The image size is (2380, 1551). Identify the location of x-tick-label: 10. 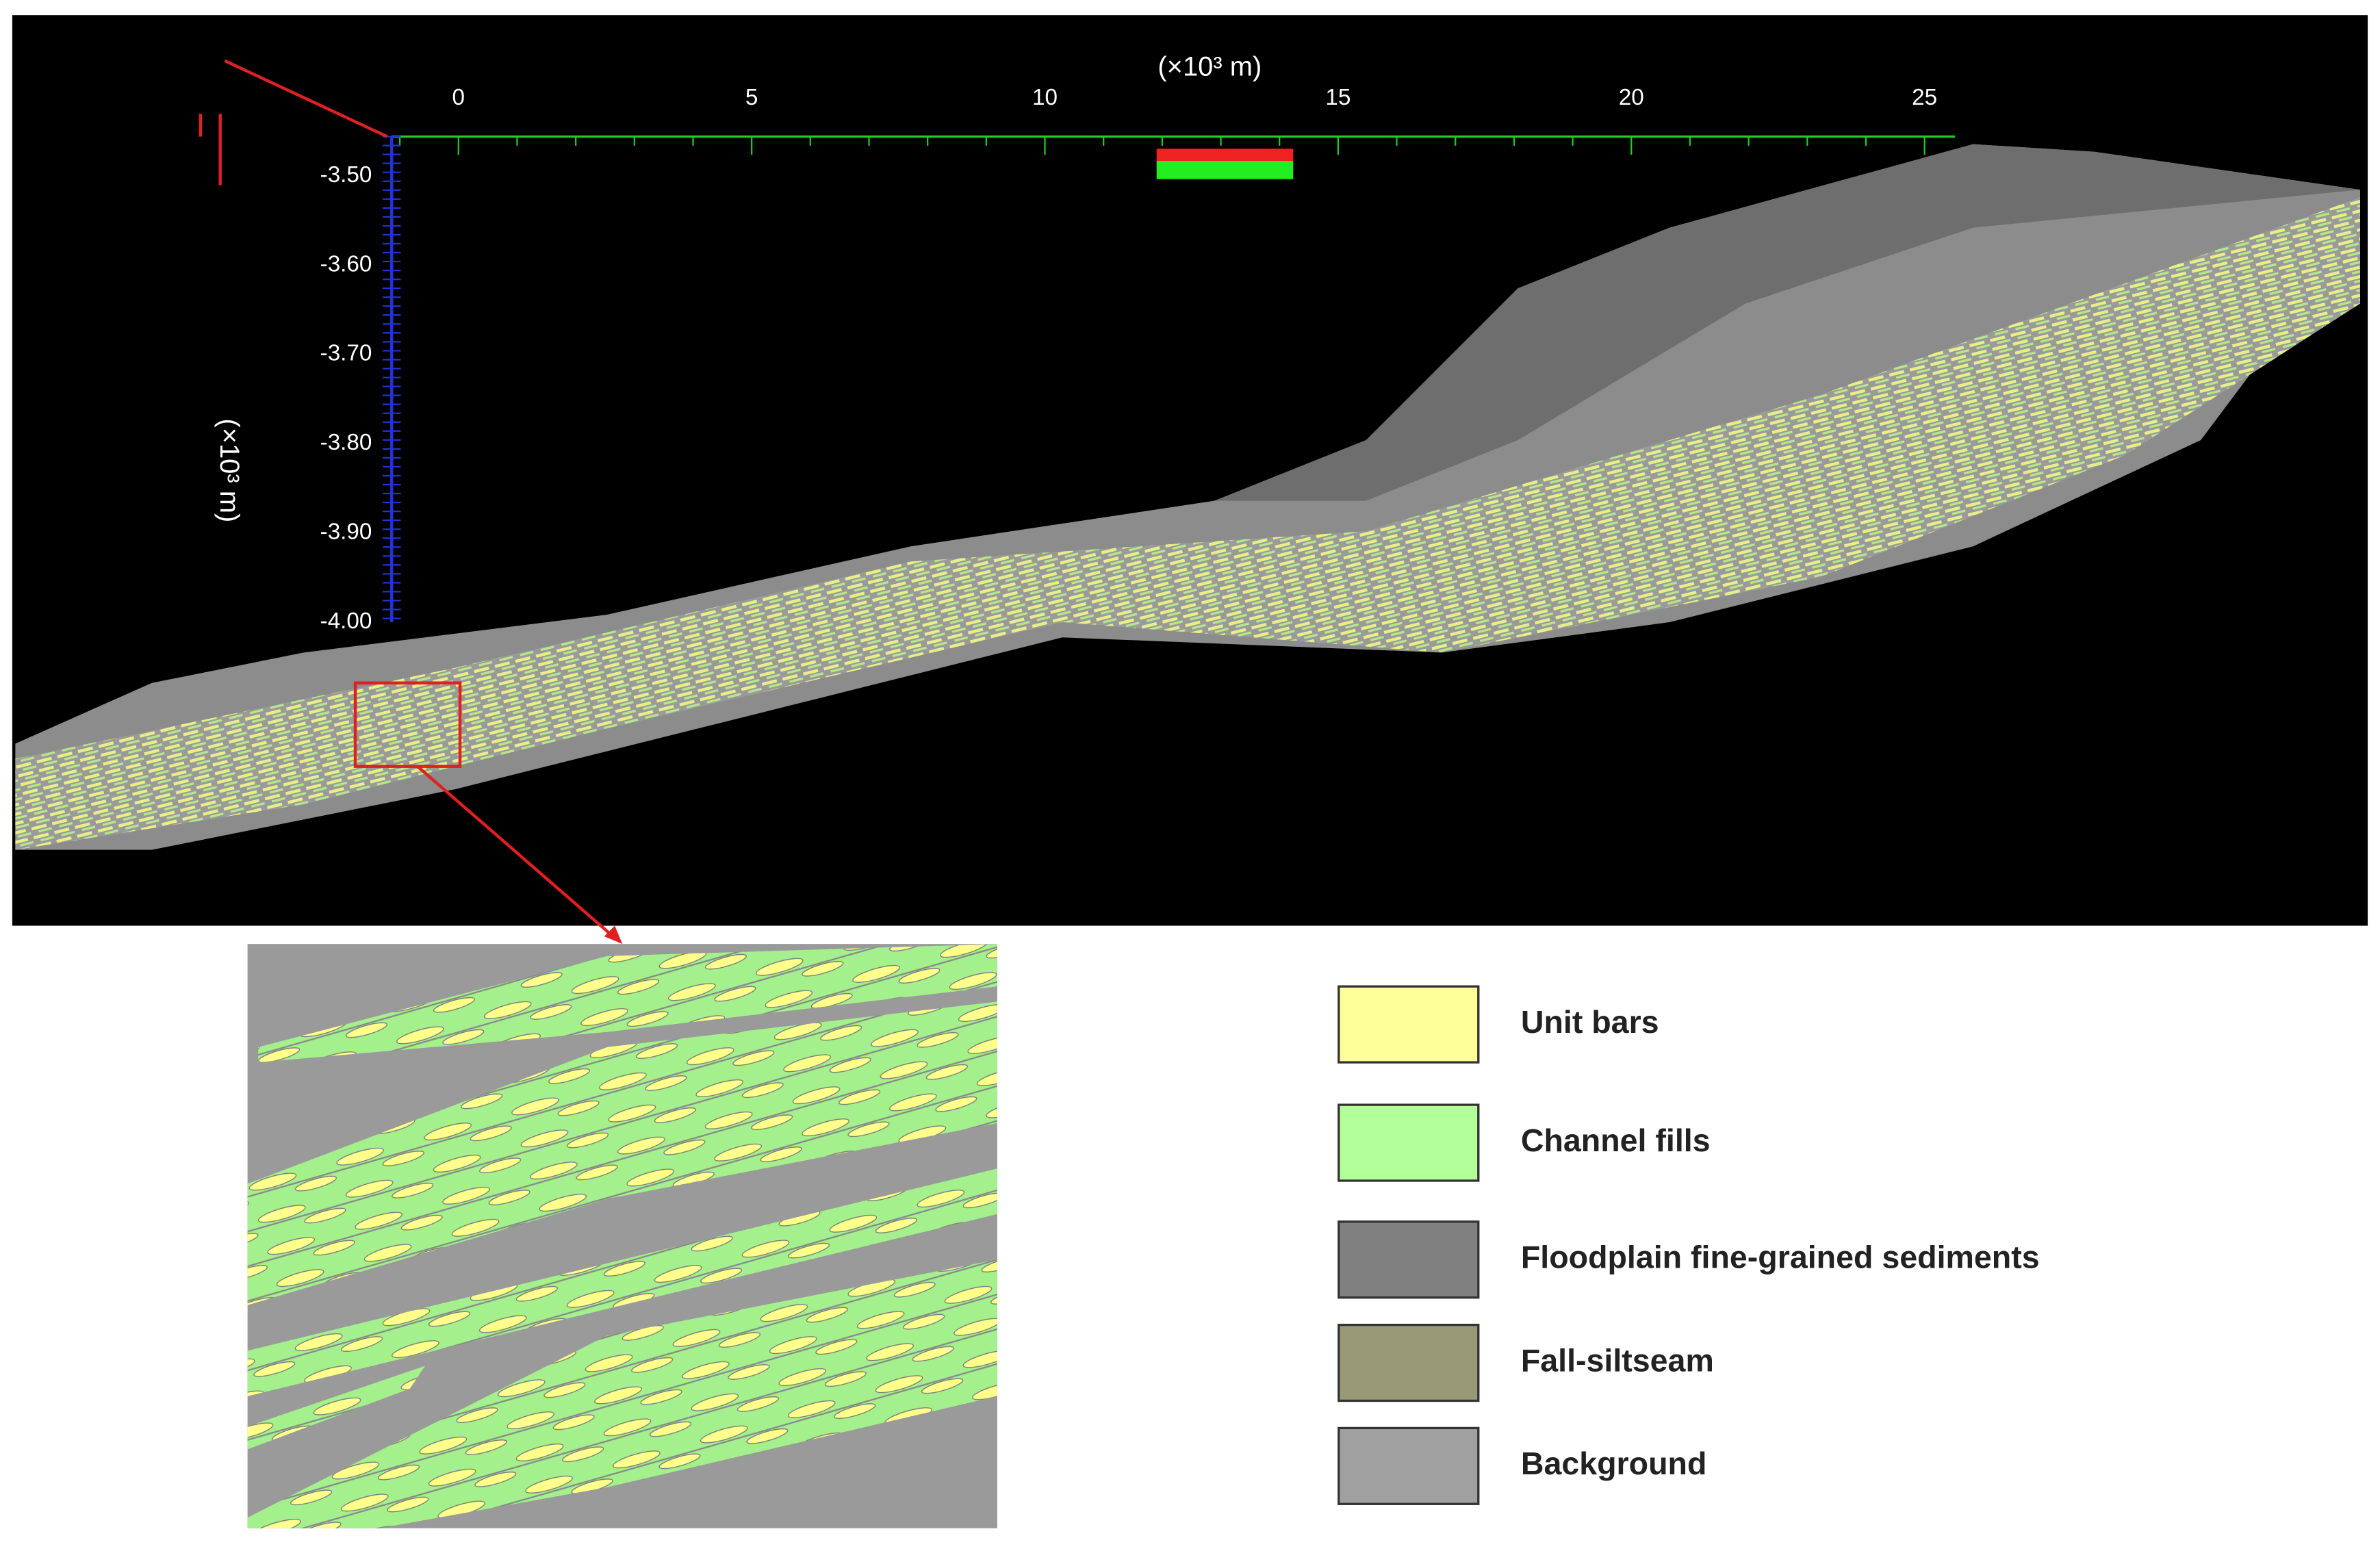
(1045, 98).